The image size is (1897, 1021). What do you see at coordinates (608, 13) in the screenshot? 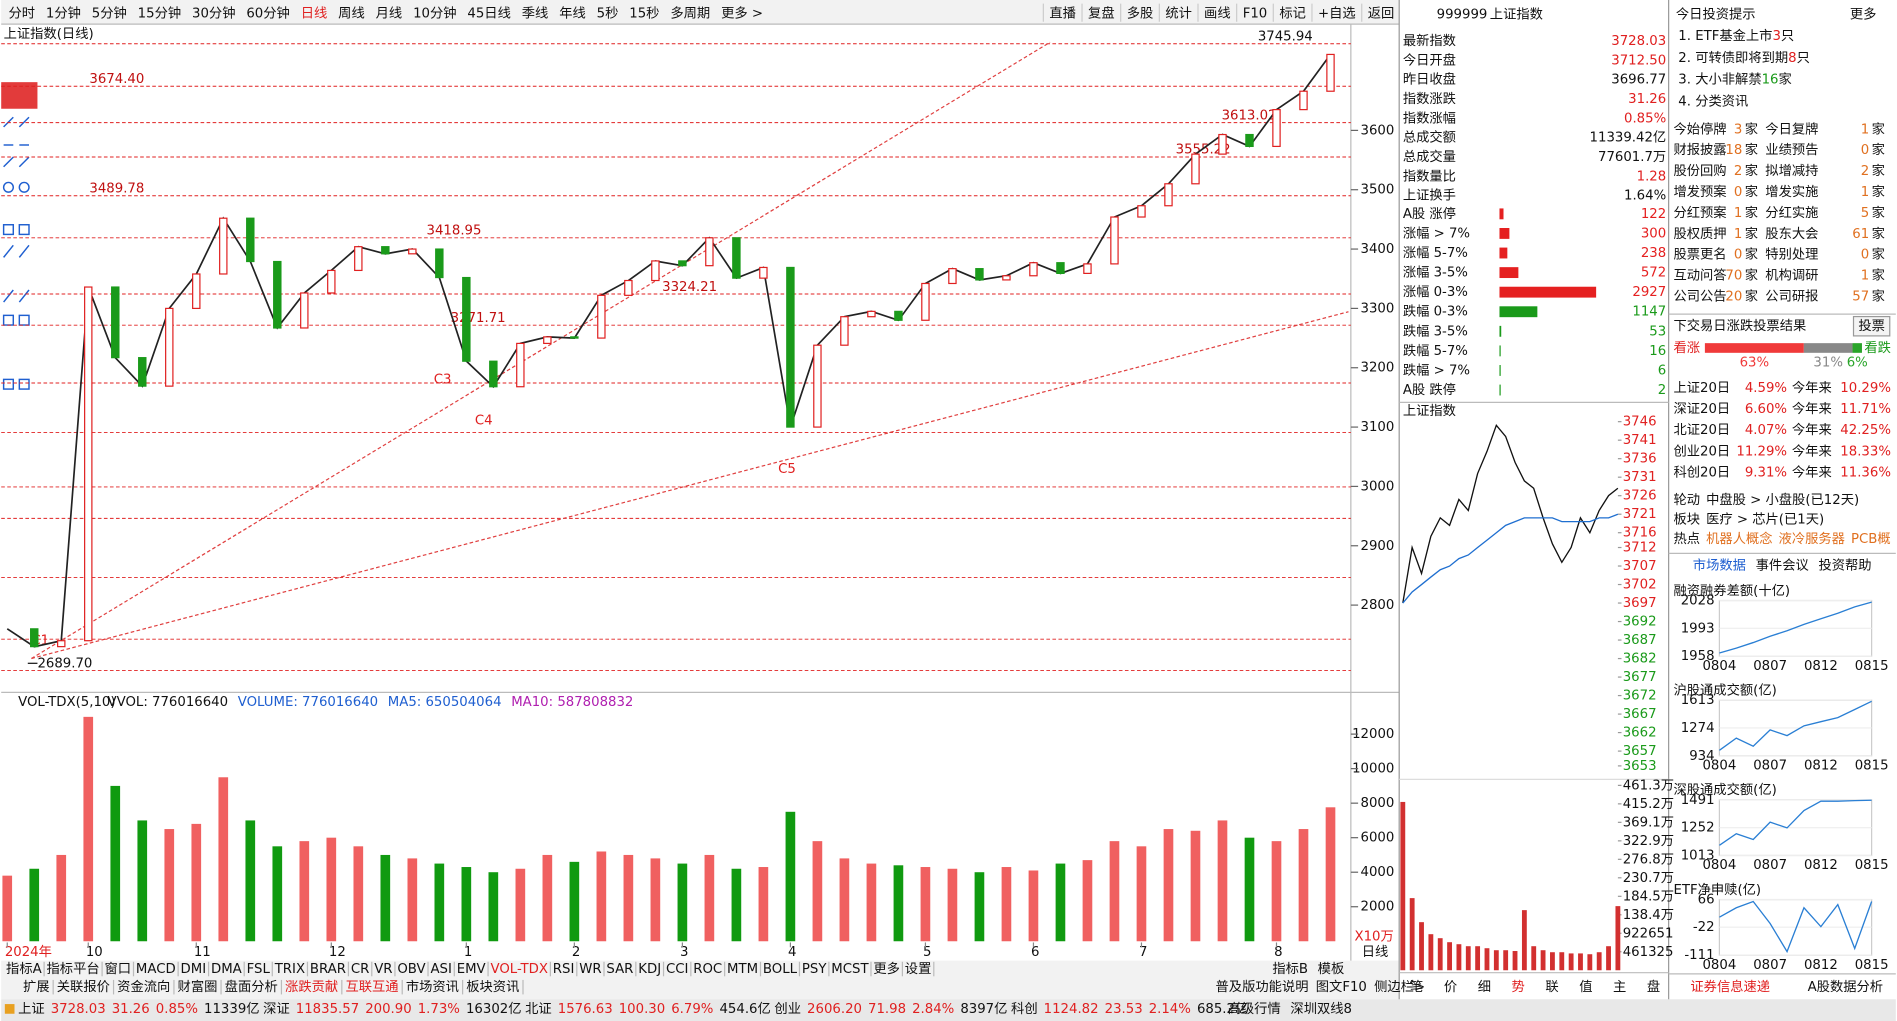
I see `period-tab: 5秒` at bounding box center [608, 13].